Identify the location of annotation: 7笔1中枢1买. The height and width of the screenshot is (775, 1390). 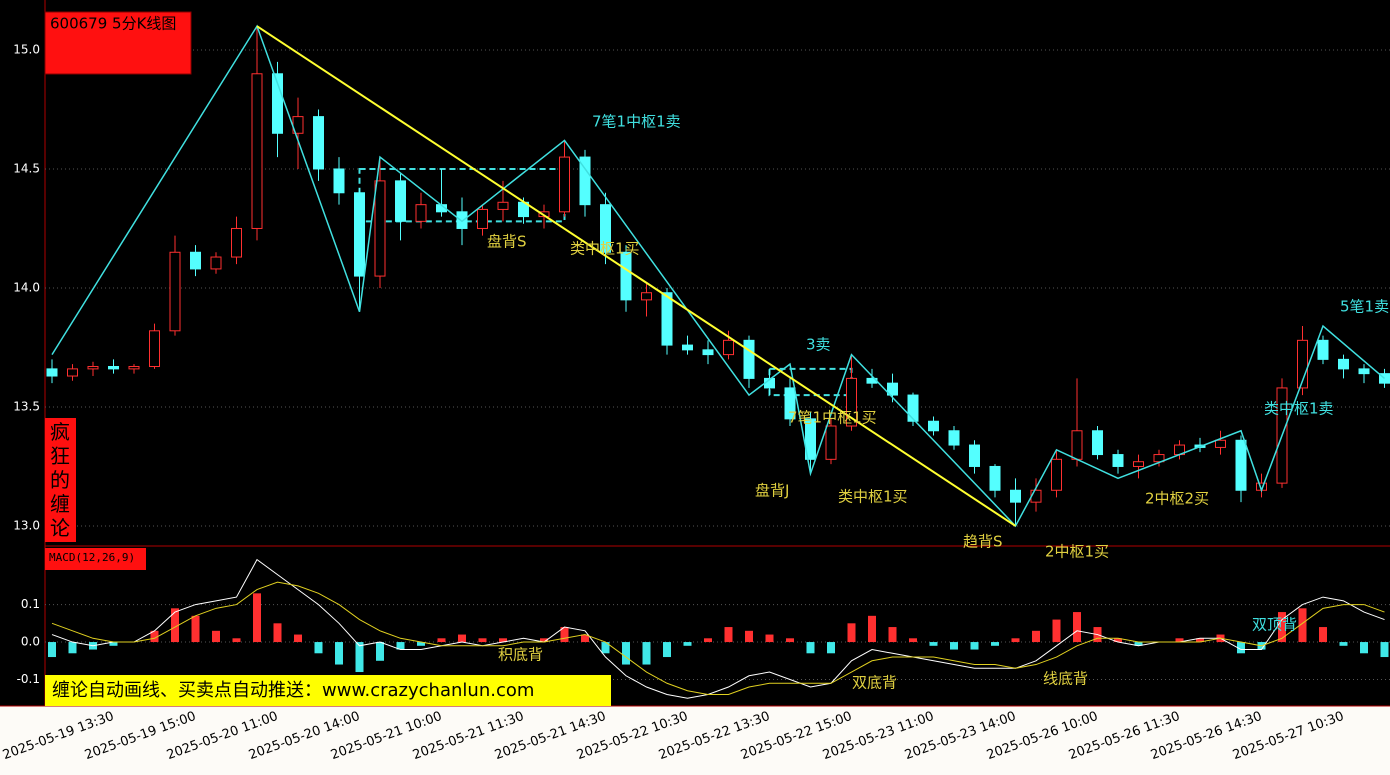
(832, 418).